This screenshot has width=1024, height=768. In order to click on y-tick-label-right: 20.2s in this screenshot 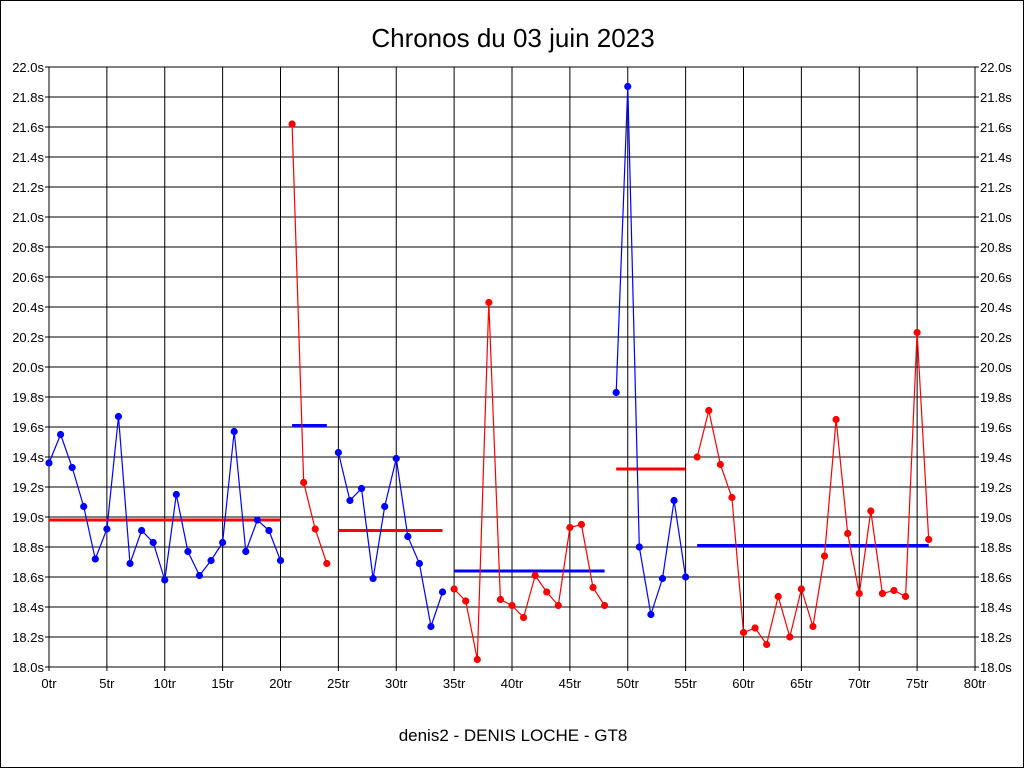, I will do `click(996, 337)`.